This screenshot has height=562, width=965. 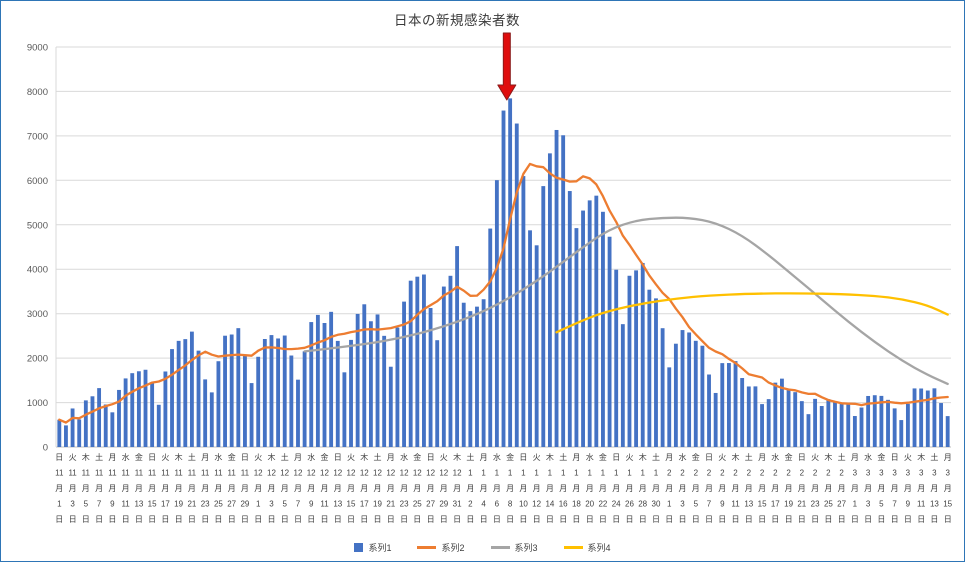 I want to click on legend-label-series2: 系列2, so click(x=453, y=548).